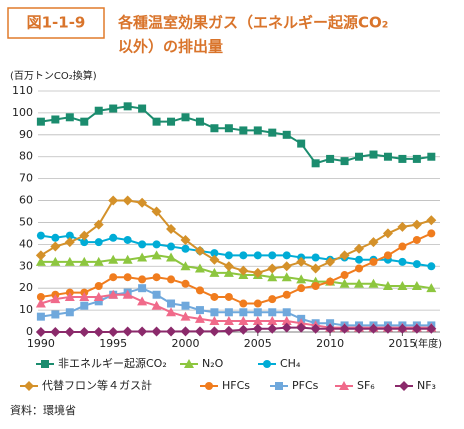 Image resolution: width=464 pixels, height=429 pixels. What do you see at coordinates (185, 343) in the screenshot?
I see `x-tick-label: 2000` at bounding box center [185, 343].